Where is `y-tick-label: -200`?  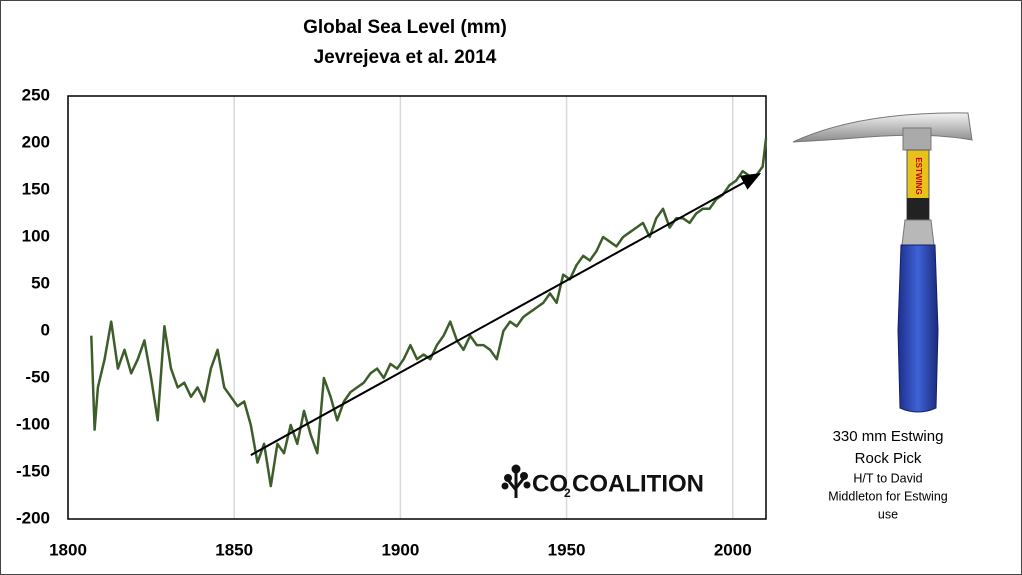
y-tick-label: -200 is located at coordinates (33, 517).